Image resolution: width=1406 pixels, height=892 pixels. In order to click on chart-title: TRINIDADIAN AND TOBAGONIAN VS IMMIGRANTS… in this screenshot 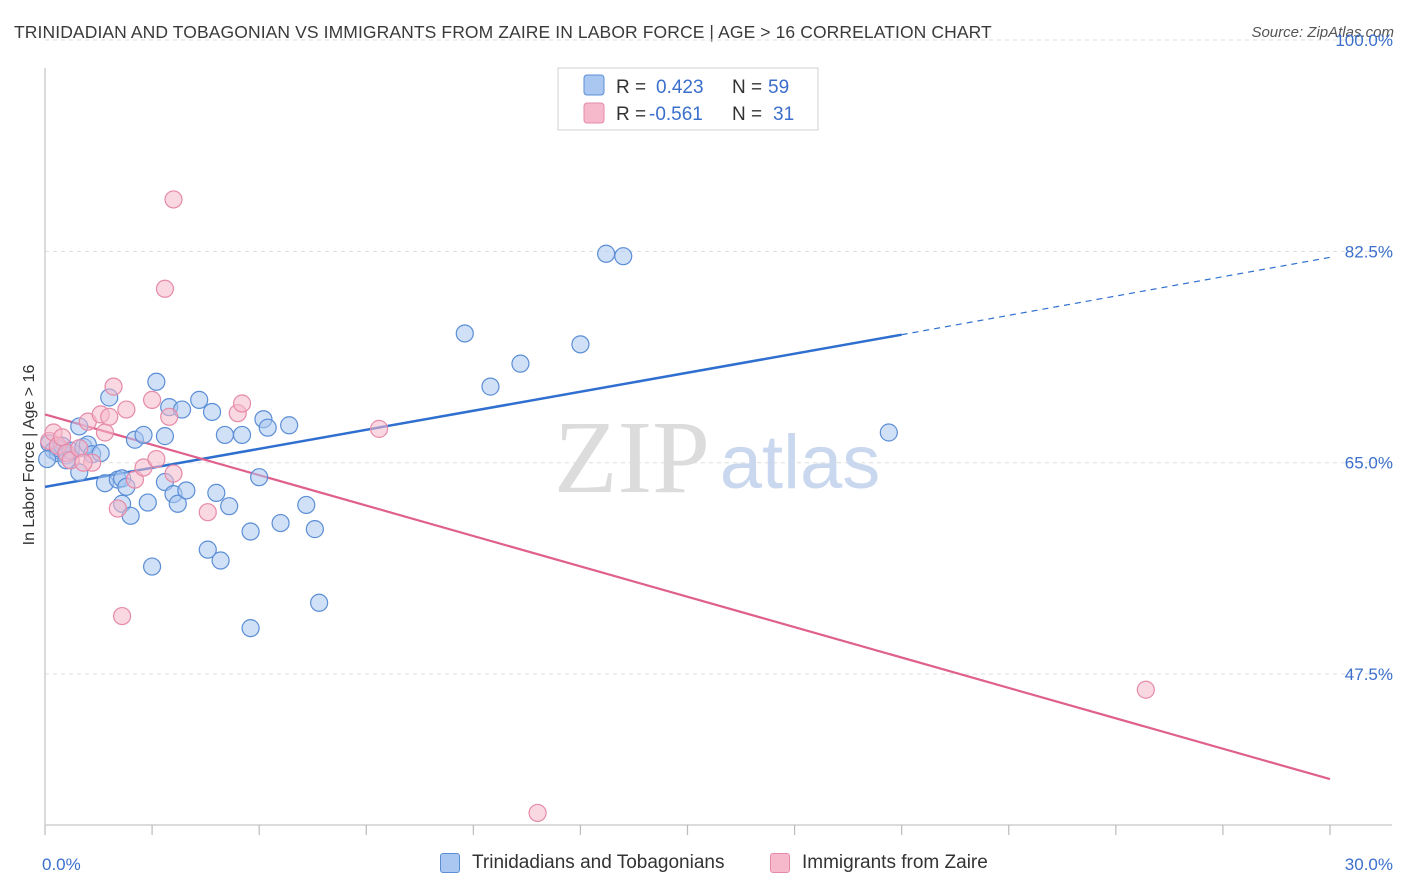, I will do `click(503, 32)`.